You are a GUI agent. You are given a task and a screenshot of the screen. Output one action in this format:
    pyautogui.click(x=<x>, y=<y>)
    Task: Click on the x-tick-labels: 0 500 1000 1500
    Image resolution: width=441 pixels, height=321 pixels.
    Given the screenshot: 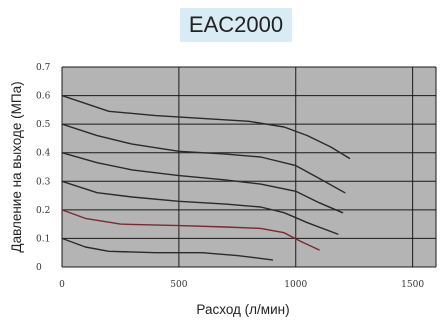 What is the action you would take?
    pyautogui.click(x=241, y=285)
    